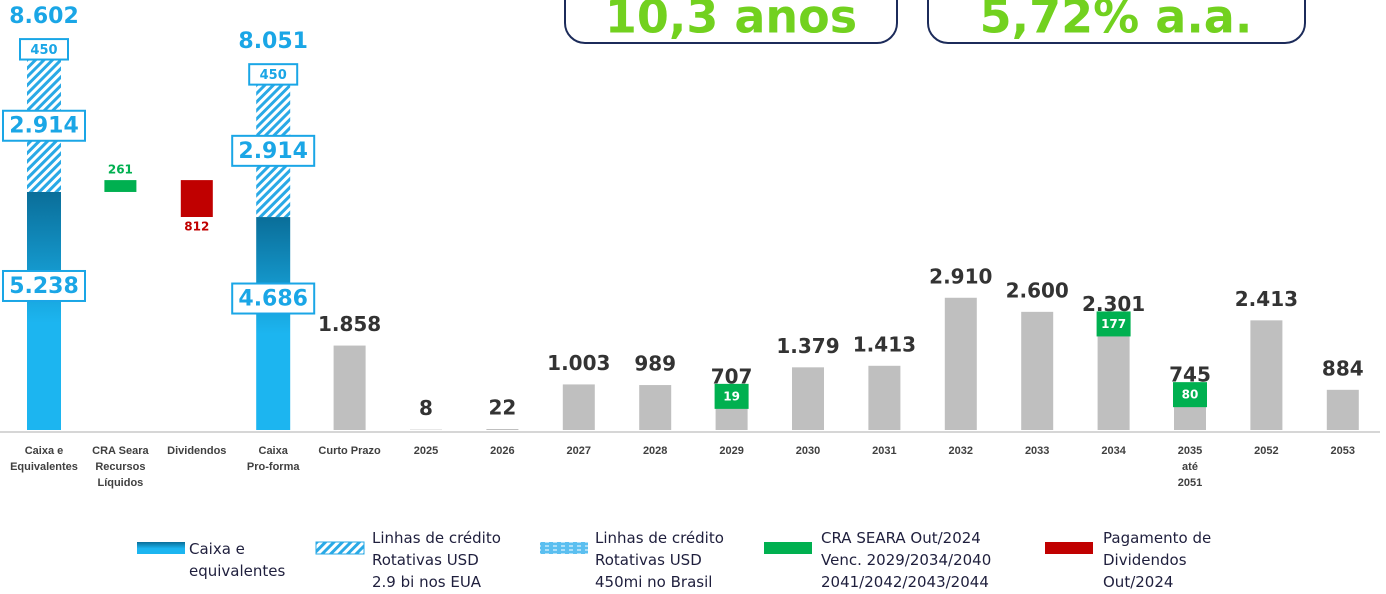 This screenshot has width=1386, height=594. What do you see at coordinates (578, 363) in the screenshot?
I see `debt-label: 1.003` at bounding box center [578, 363].